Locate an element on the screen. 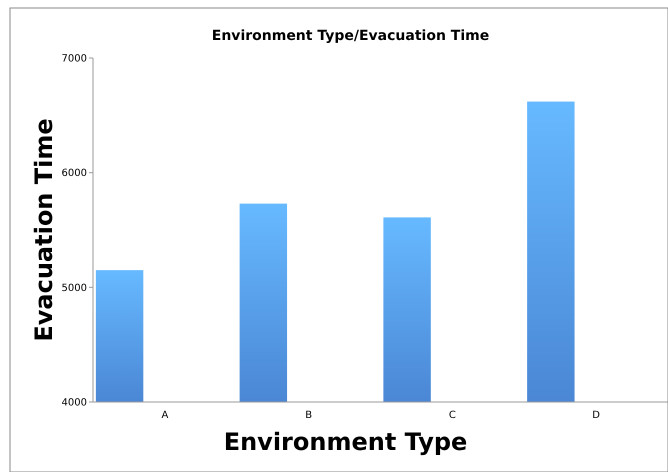 The width and height of the screenshot is (668, 472). x-tick-label: C is located at coordinates (452, 415).